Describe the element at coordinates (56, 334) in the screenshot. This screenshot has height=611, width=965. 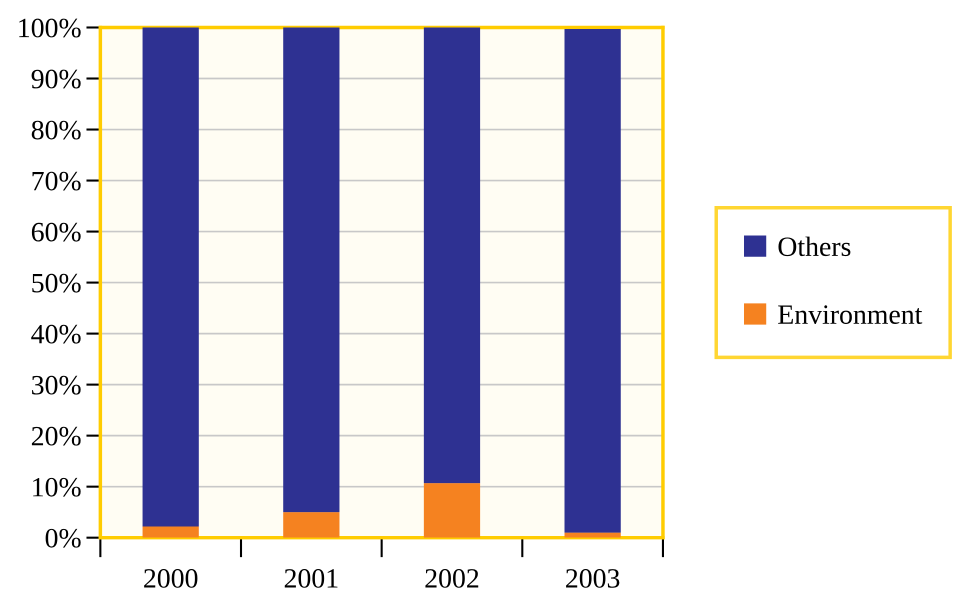
I see `y-tick-label: 40%` at that location.